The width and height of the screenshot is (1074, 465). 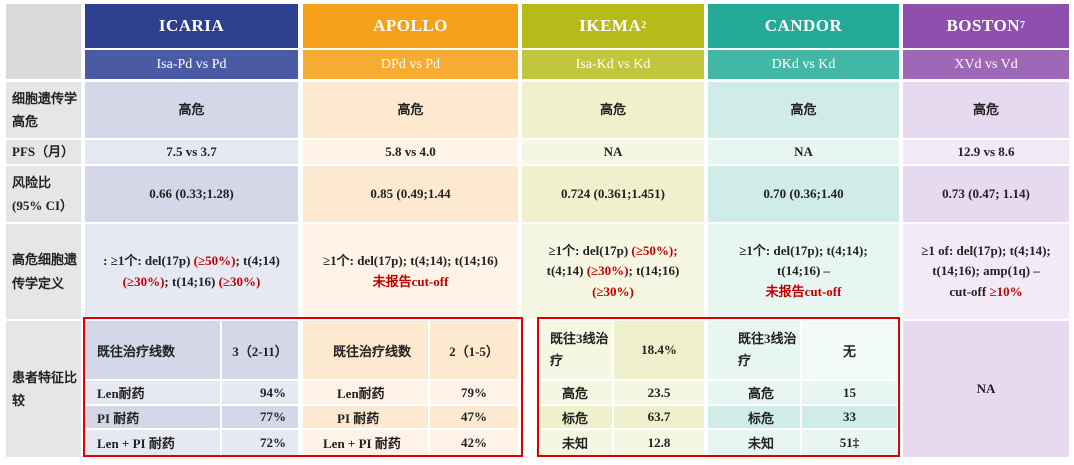 What do you see at coordinates (613, 64) in the screenshot?
I see `comparison-ikema: Isa-Kd vs Kd` at bounding box center [613, 64].